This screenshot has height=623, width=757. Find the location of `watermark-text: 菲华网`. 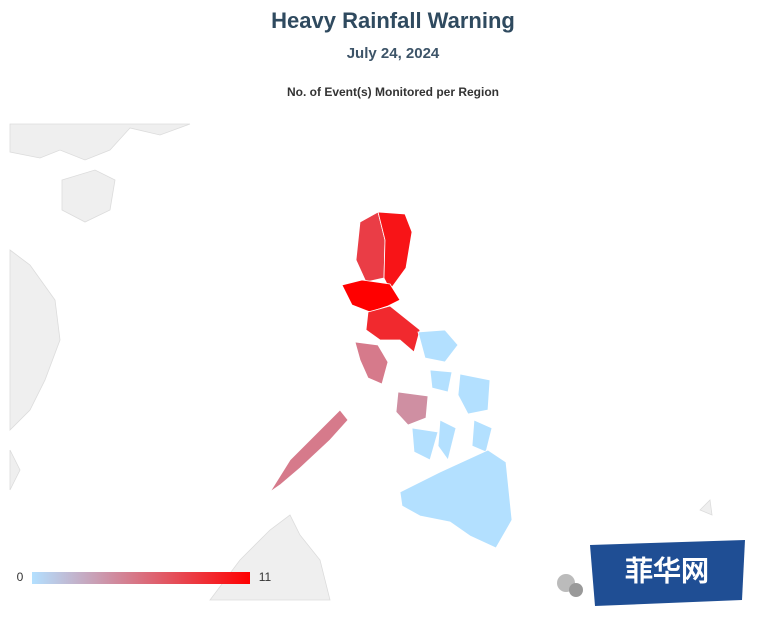

watermark-text: 菲华网 is located at coordinates (667, 570).